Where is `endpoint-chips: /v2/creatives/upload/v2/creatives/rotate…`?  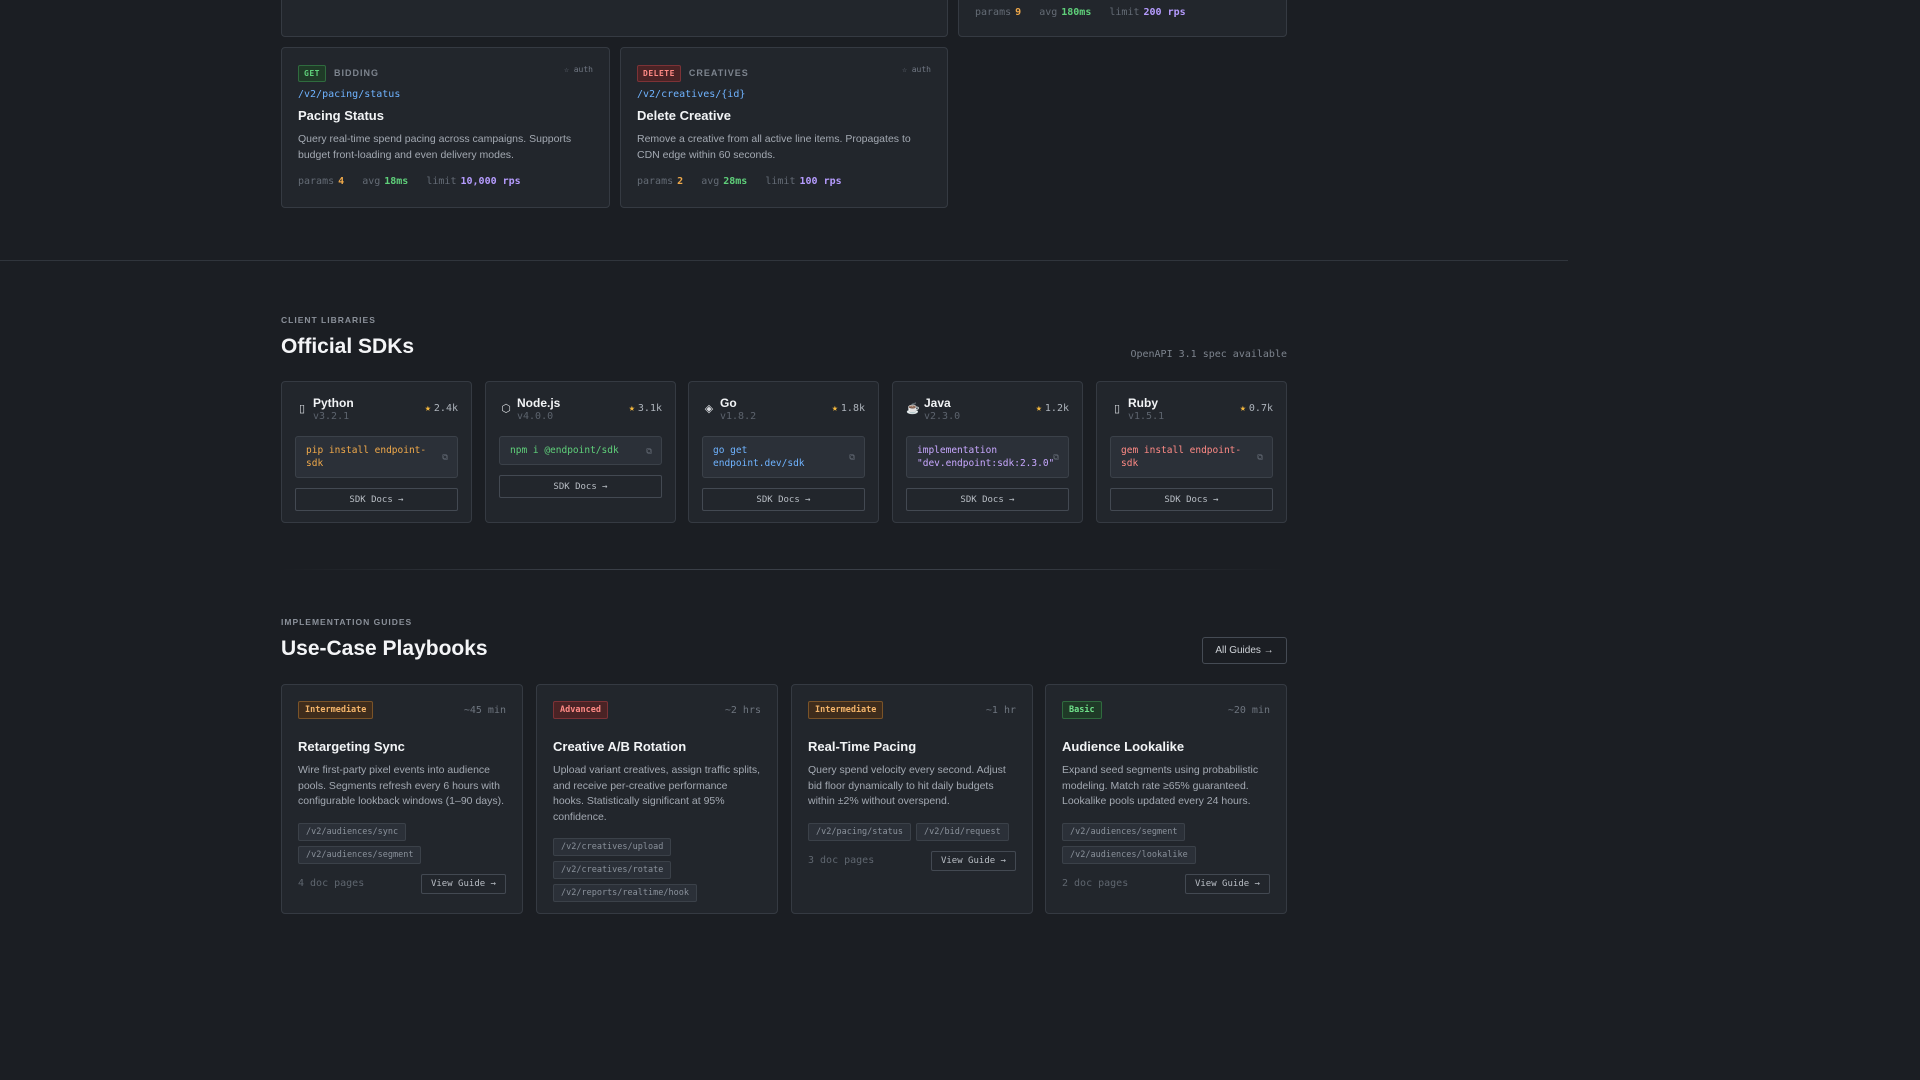 endpoint-chips: /v2/creatives/upload/v2/creatives/rotate… is located at coordinates (657, 870).